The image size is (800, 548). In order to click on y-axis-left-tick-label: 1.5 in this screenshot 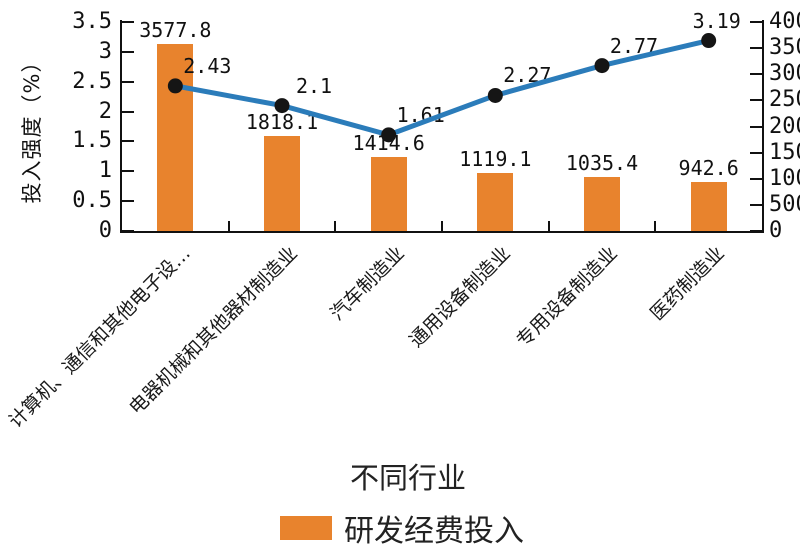, I will do `click(92, 141)`.